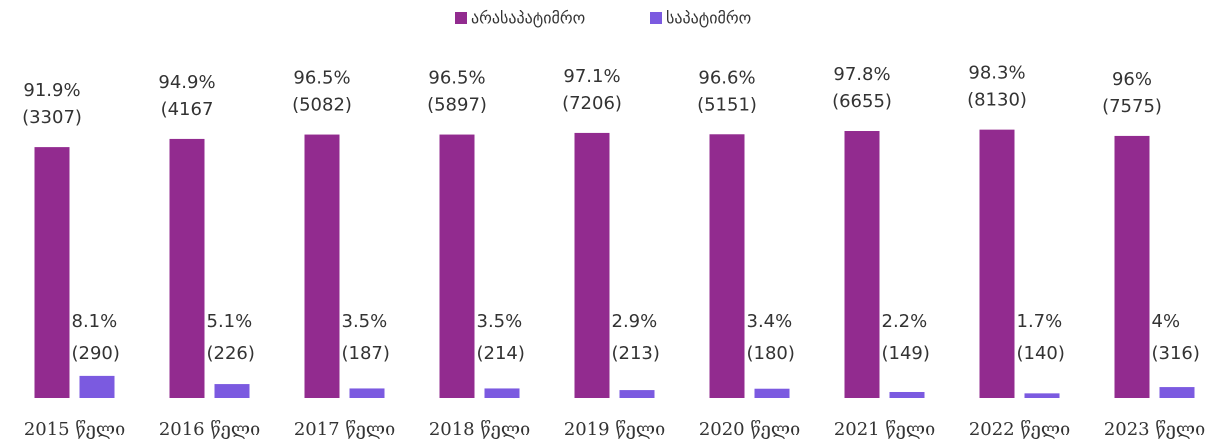 This screenshot has height=446, width=1221. I want to click on count-label: (226), so click(231, 353).